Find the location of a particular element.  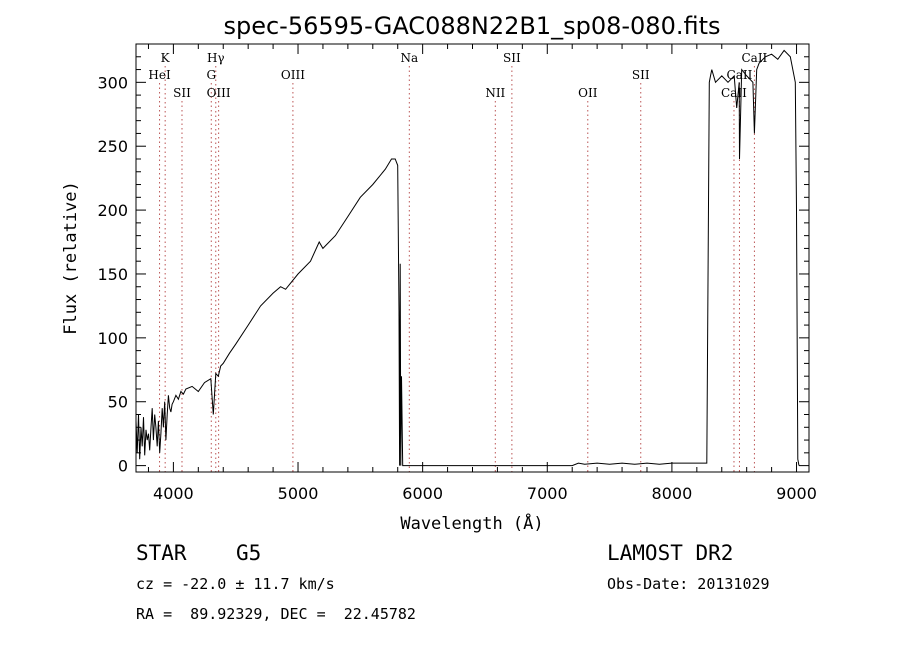

observation-date: Obs-Date: 20131029 is located at coordinates (688, 584).